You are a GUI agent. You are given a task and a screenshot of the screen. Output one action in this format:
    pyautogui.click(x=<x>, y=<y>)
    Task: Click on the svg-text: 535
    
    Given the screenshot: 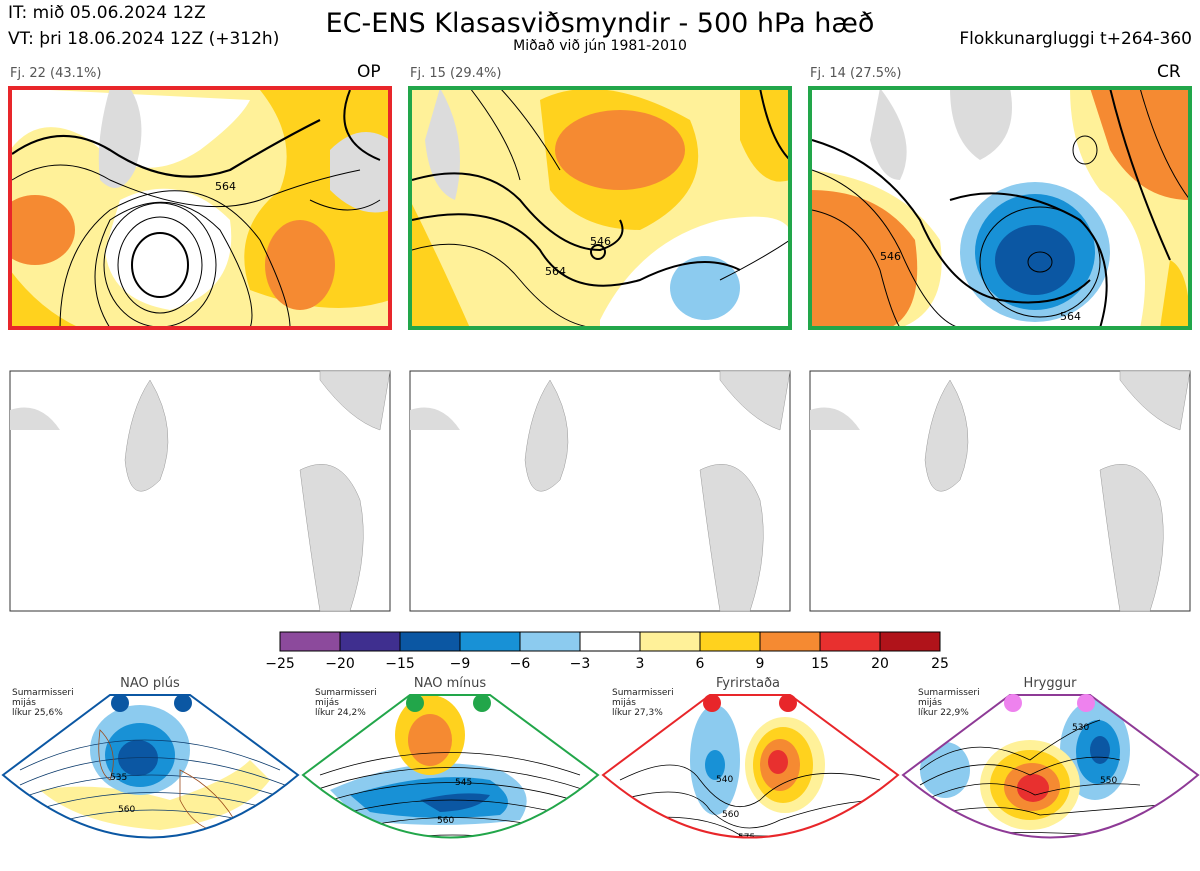 What is the action you would take?
    pyautogui.click(x=118, y=778)
    